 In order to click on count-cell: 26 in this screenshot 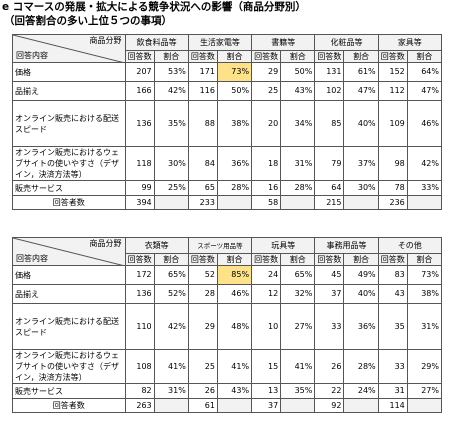, I will do `click(329, 366)`.